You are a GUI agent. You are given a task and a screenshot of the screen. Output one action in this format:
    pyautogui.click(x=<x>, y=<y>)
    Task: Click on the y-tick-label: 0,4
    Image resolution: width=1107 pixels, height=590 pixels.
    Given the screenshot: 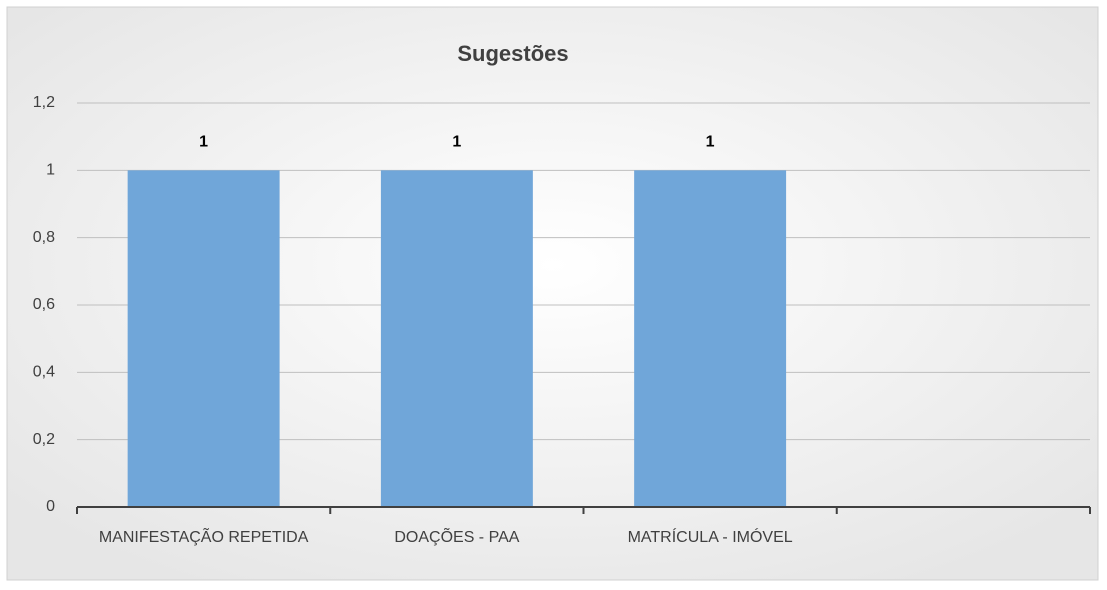 What is the action you would take?
    pyautogui.click(x=44, y=372)
    